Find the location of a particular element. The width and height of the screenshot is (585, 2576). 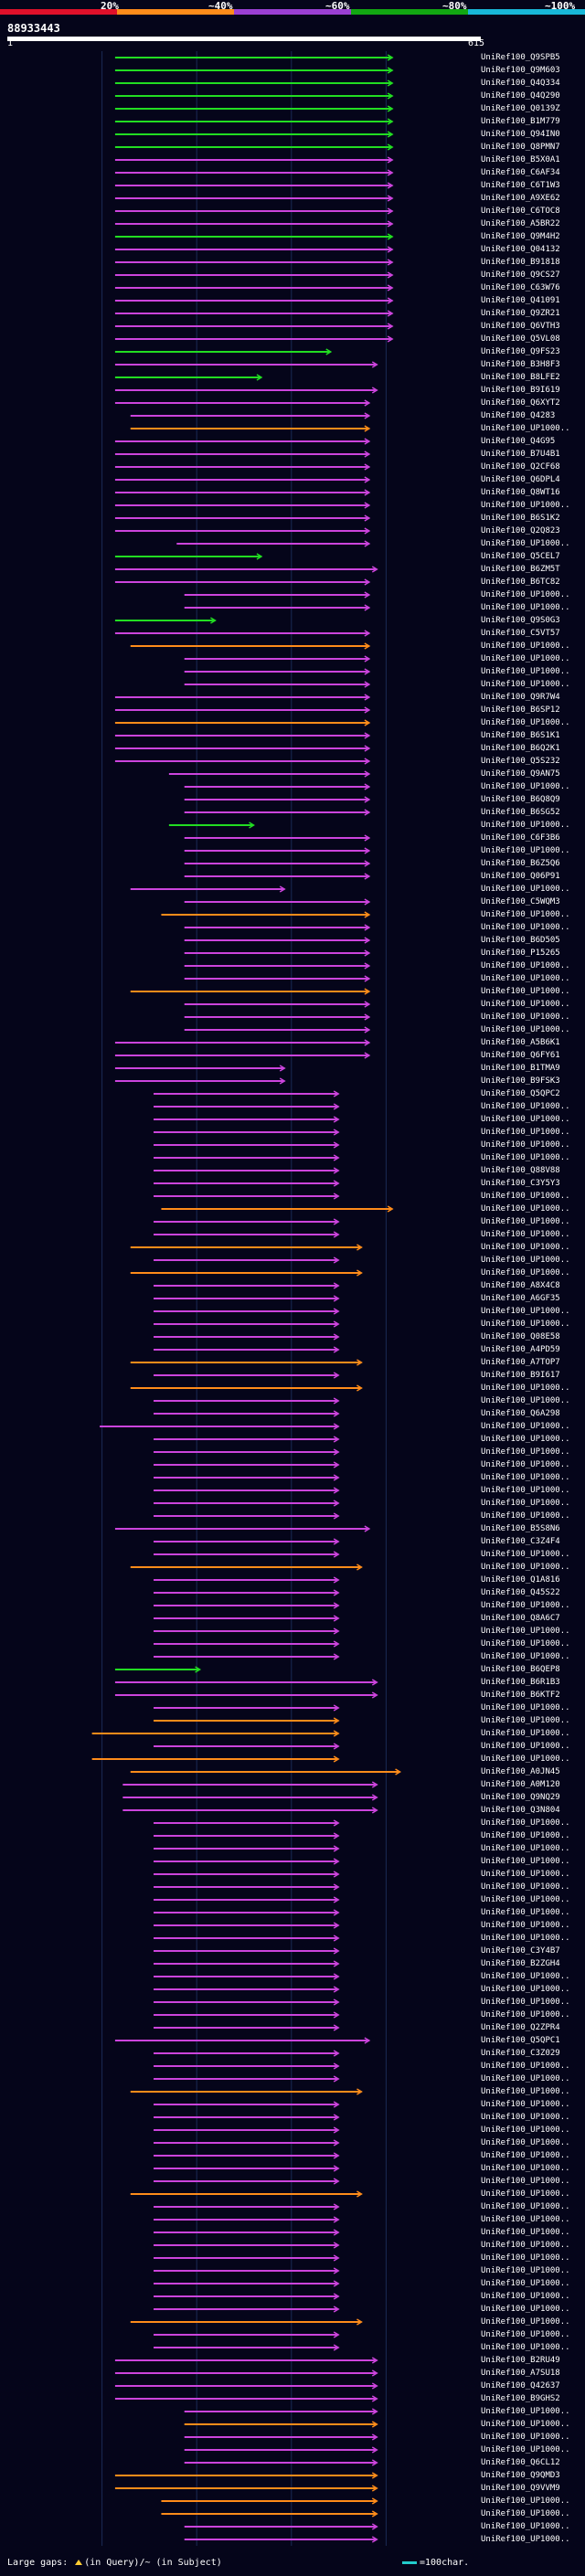

hit-label: UniRef100_A7SU18 is located at coordinates (520, 2373).